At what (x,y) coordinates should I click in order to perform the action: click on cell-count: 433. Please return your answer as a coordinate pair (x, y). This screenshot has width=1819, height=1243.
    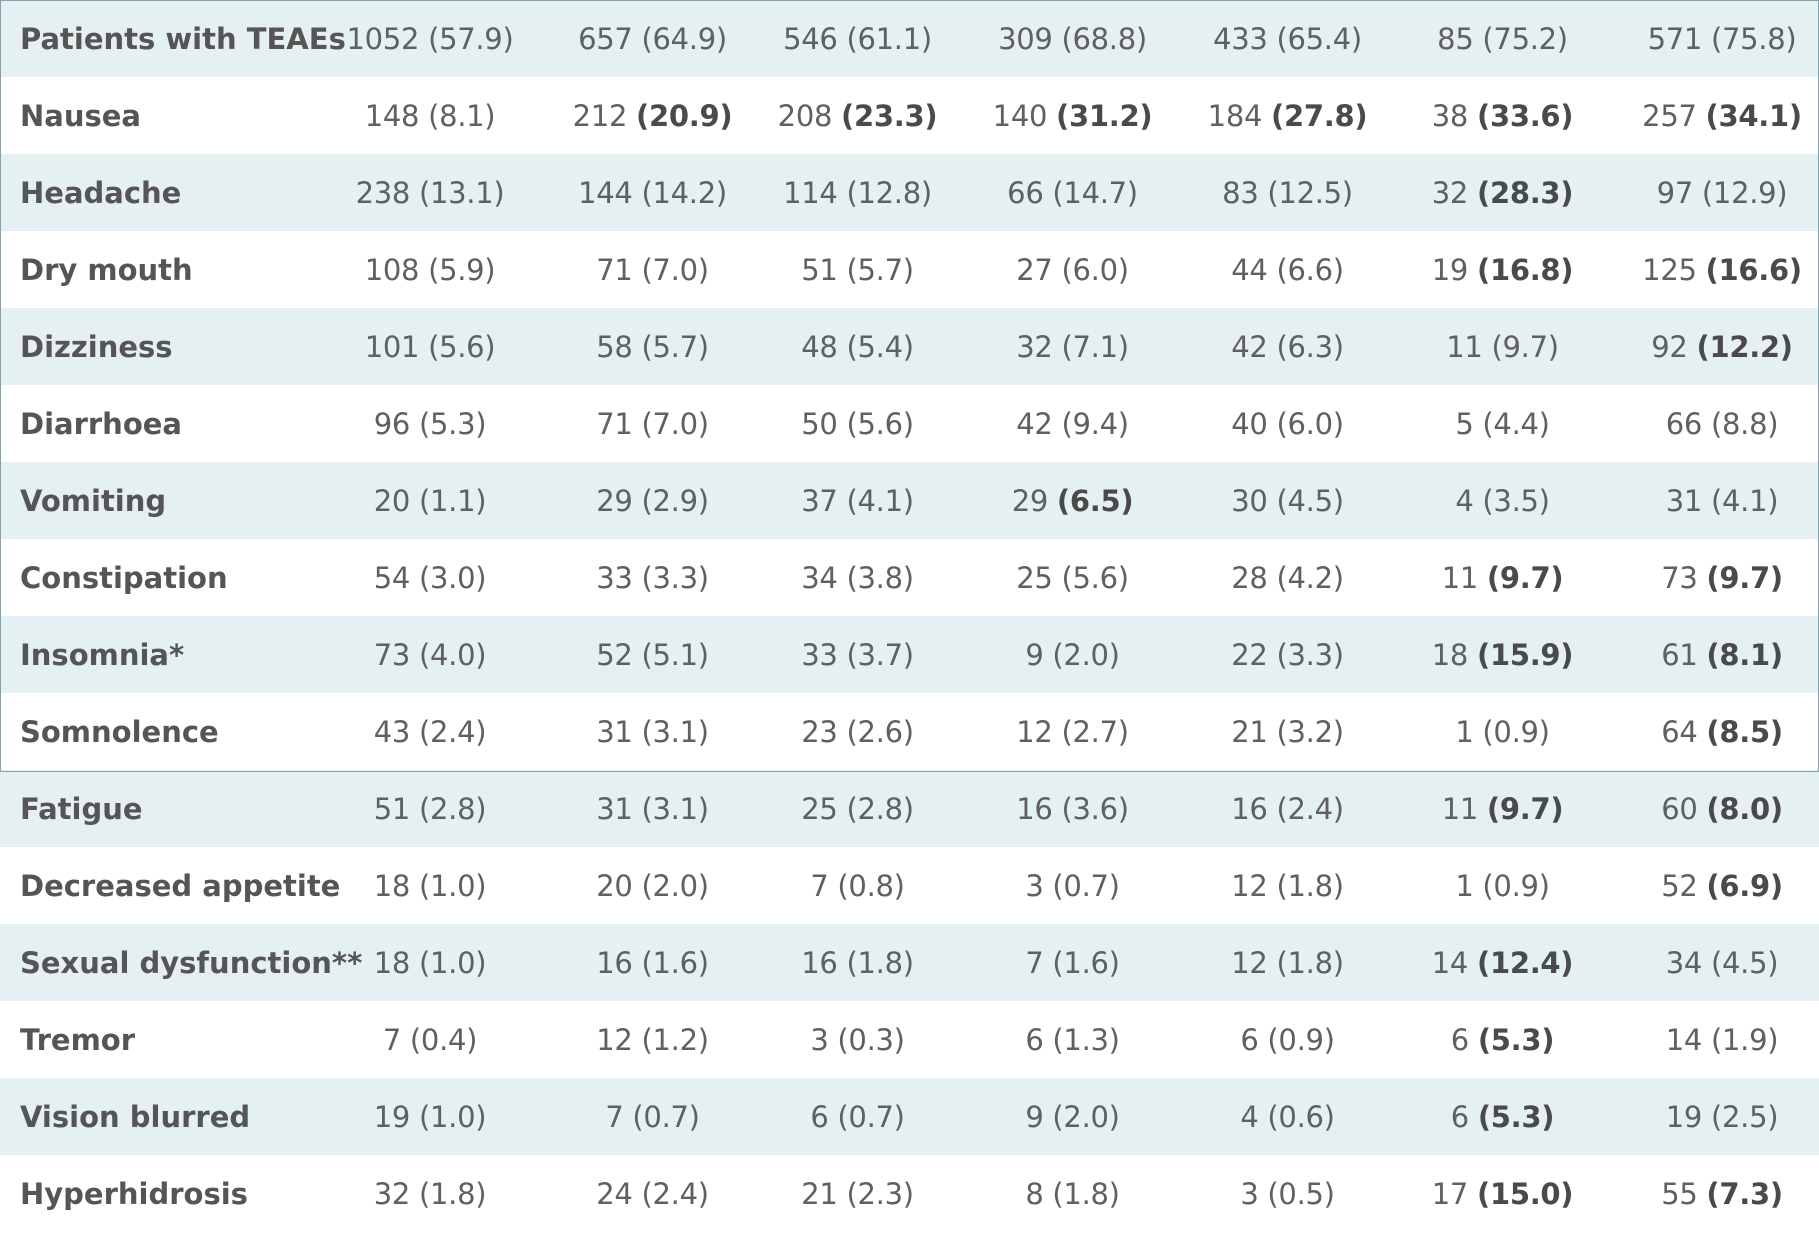
    Looking at the image, I should click on (1240, 38).